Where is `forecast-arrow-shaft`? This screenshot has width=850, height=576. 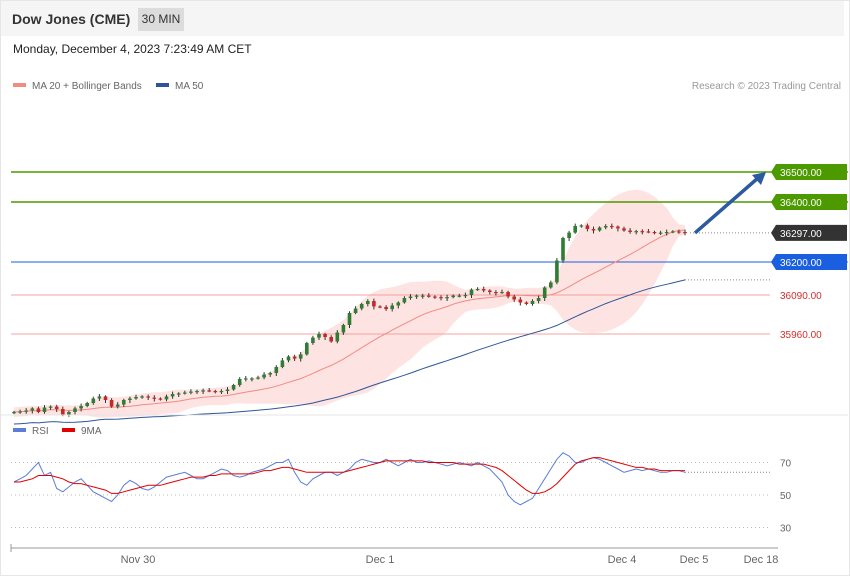
forecast-arrow-shaft is located at coordinates (726, 205).